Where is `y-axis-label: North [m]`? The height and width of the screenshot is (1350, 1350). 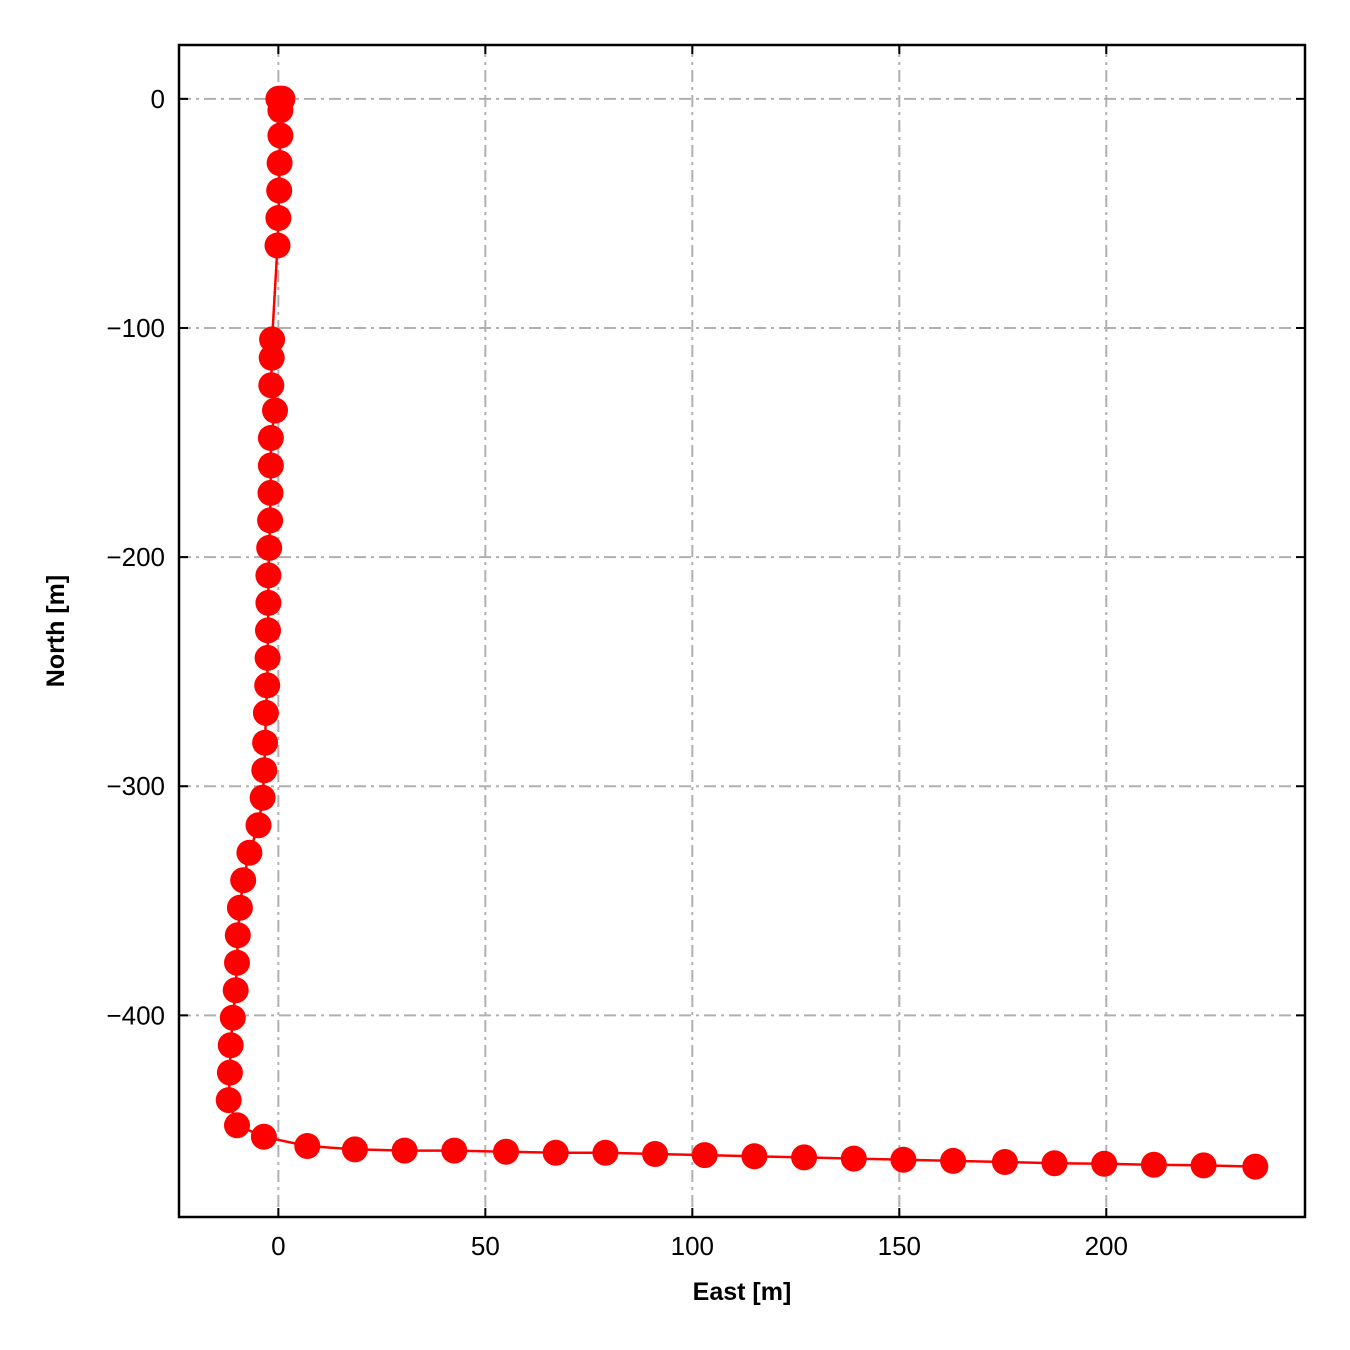
y-axis-label: North [m] is located at coordinates (56, 631).